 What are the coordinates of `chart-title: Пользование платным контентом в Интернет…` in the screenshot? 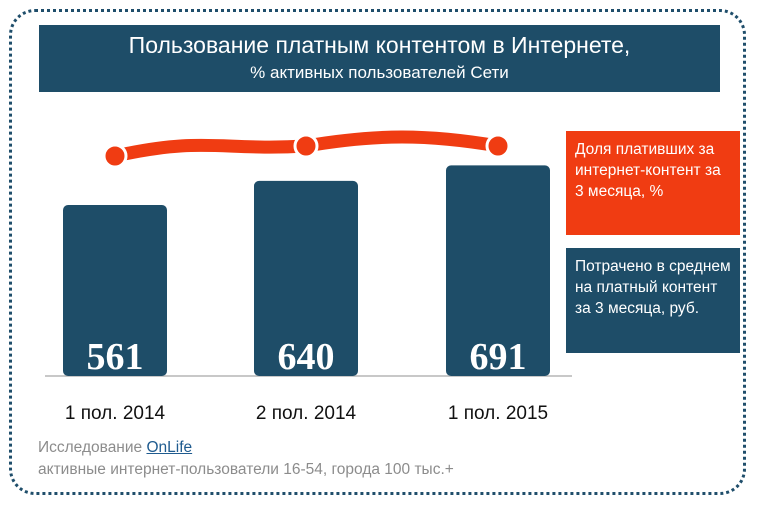 It's located at (379, 45).